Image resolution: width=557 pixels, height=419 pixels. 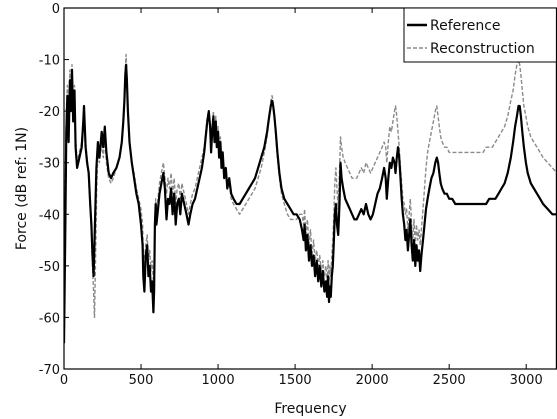 What do you see at coordinates (49, 112) in the screenshot?
I see `y-tick-label: -20` at bounding box center [49, 112].